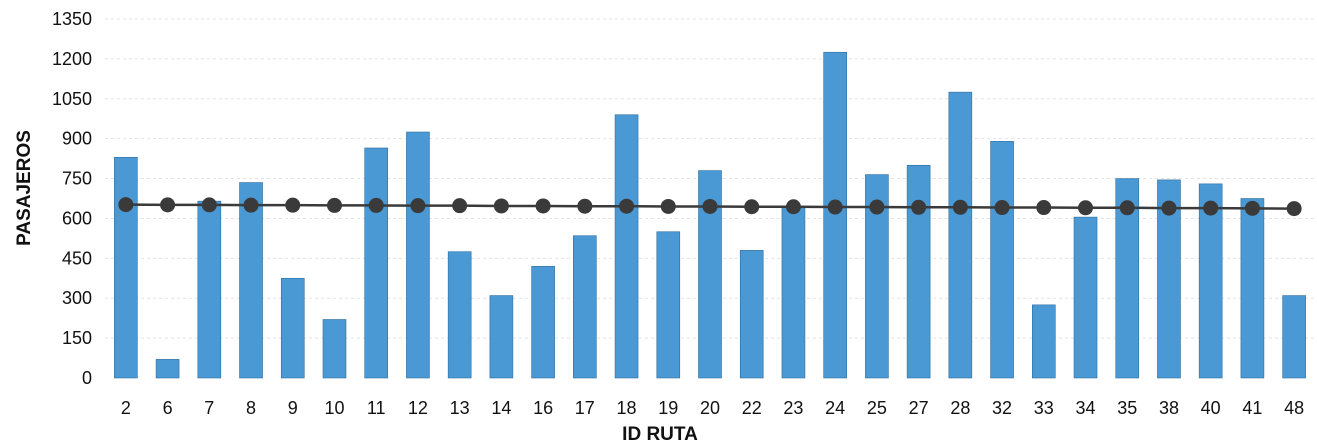 This screenshot has width=1317, height=444. I want to click on x-tick-label: 41, so click(1252, 408).